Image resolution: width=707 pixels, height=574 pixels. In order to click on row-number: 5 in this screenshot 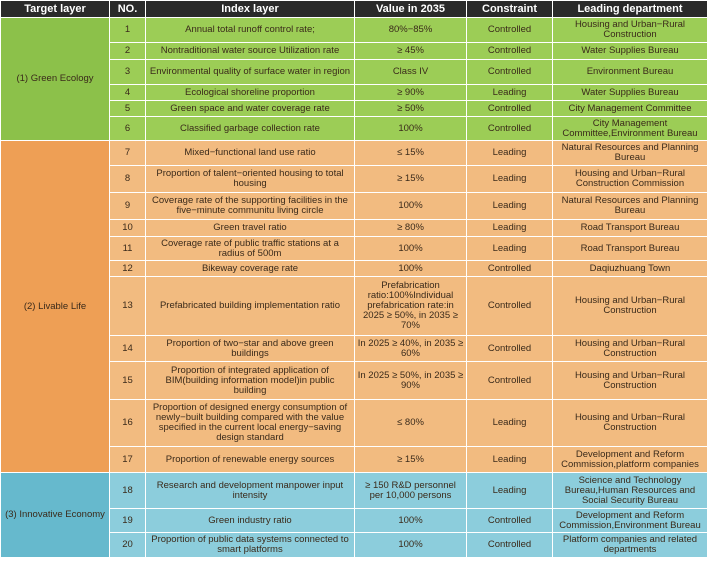, I will do `click(127, 108)`.